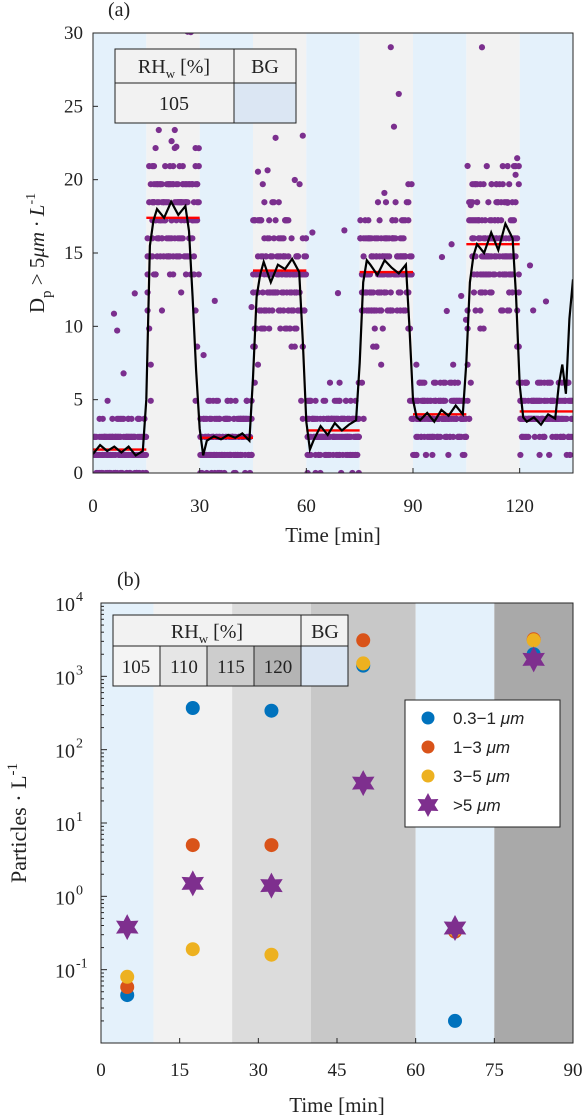 This screenshot has width=585, height=1117. What do you see at coordinates (119, 10) in the screenshot?
I see `panel-a-label: (a)` at bounding box center [119, 10].